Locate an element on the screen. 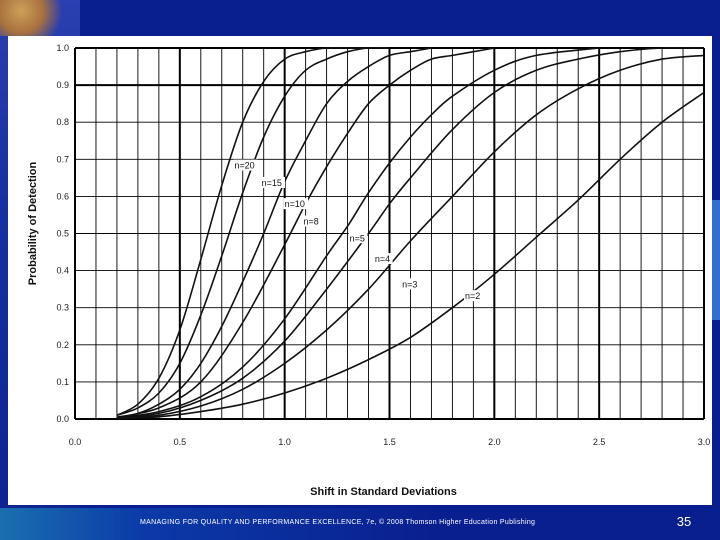 This screenshot has height=540, width=720. curve-label-n-3: n=3 is located at coordinates (409, 284).